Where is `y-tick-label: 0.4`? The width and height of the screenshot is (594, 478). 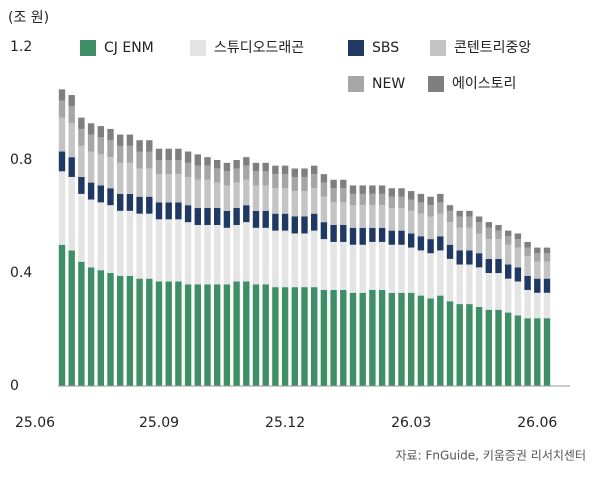 y-tick-label: 0.4 is located at coordinates (21, 273).